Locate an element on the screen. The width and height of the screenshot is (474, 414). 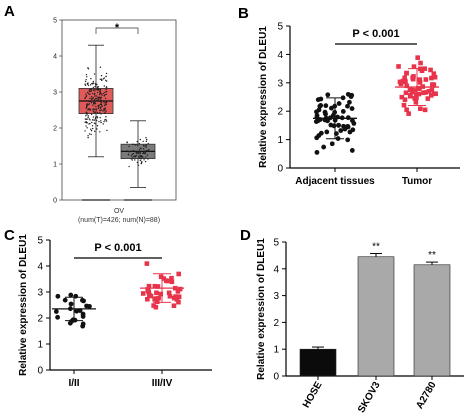
y-tick-label: 4 is located at coordinates (55, 57).